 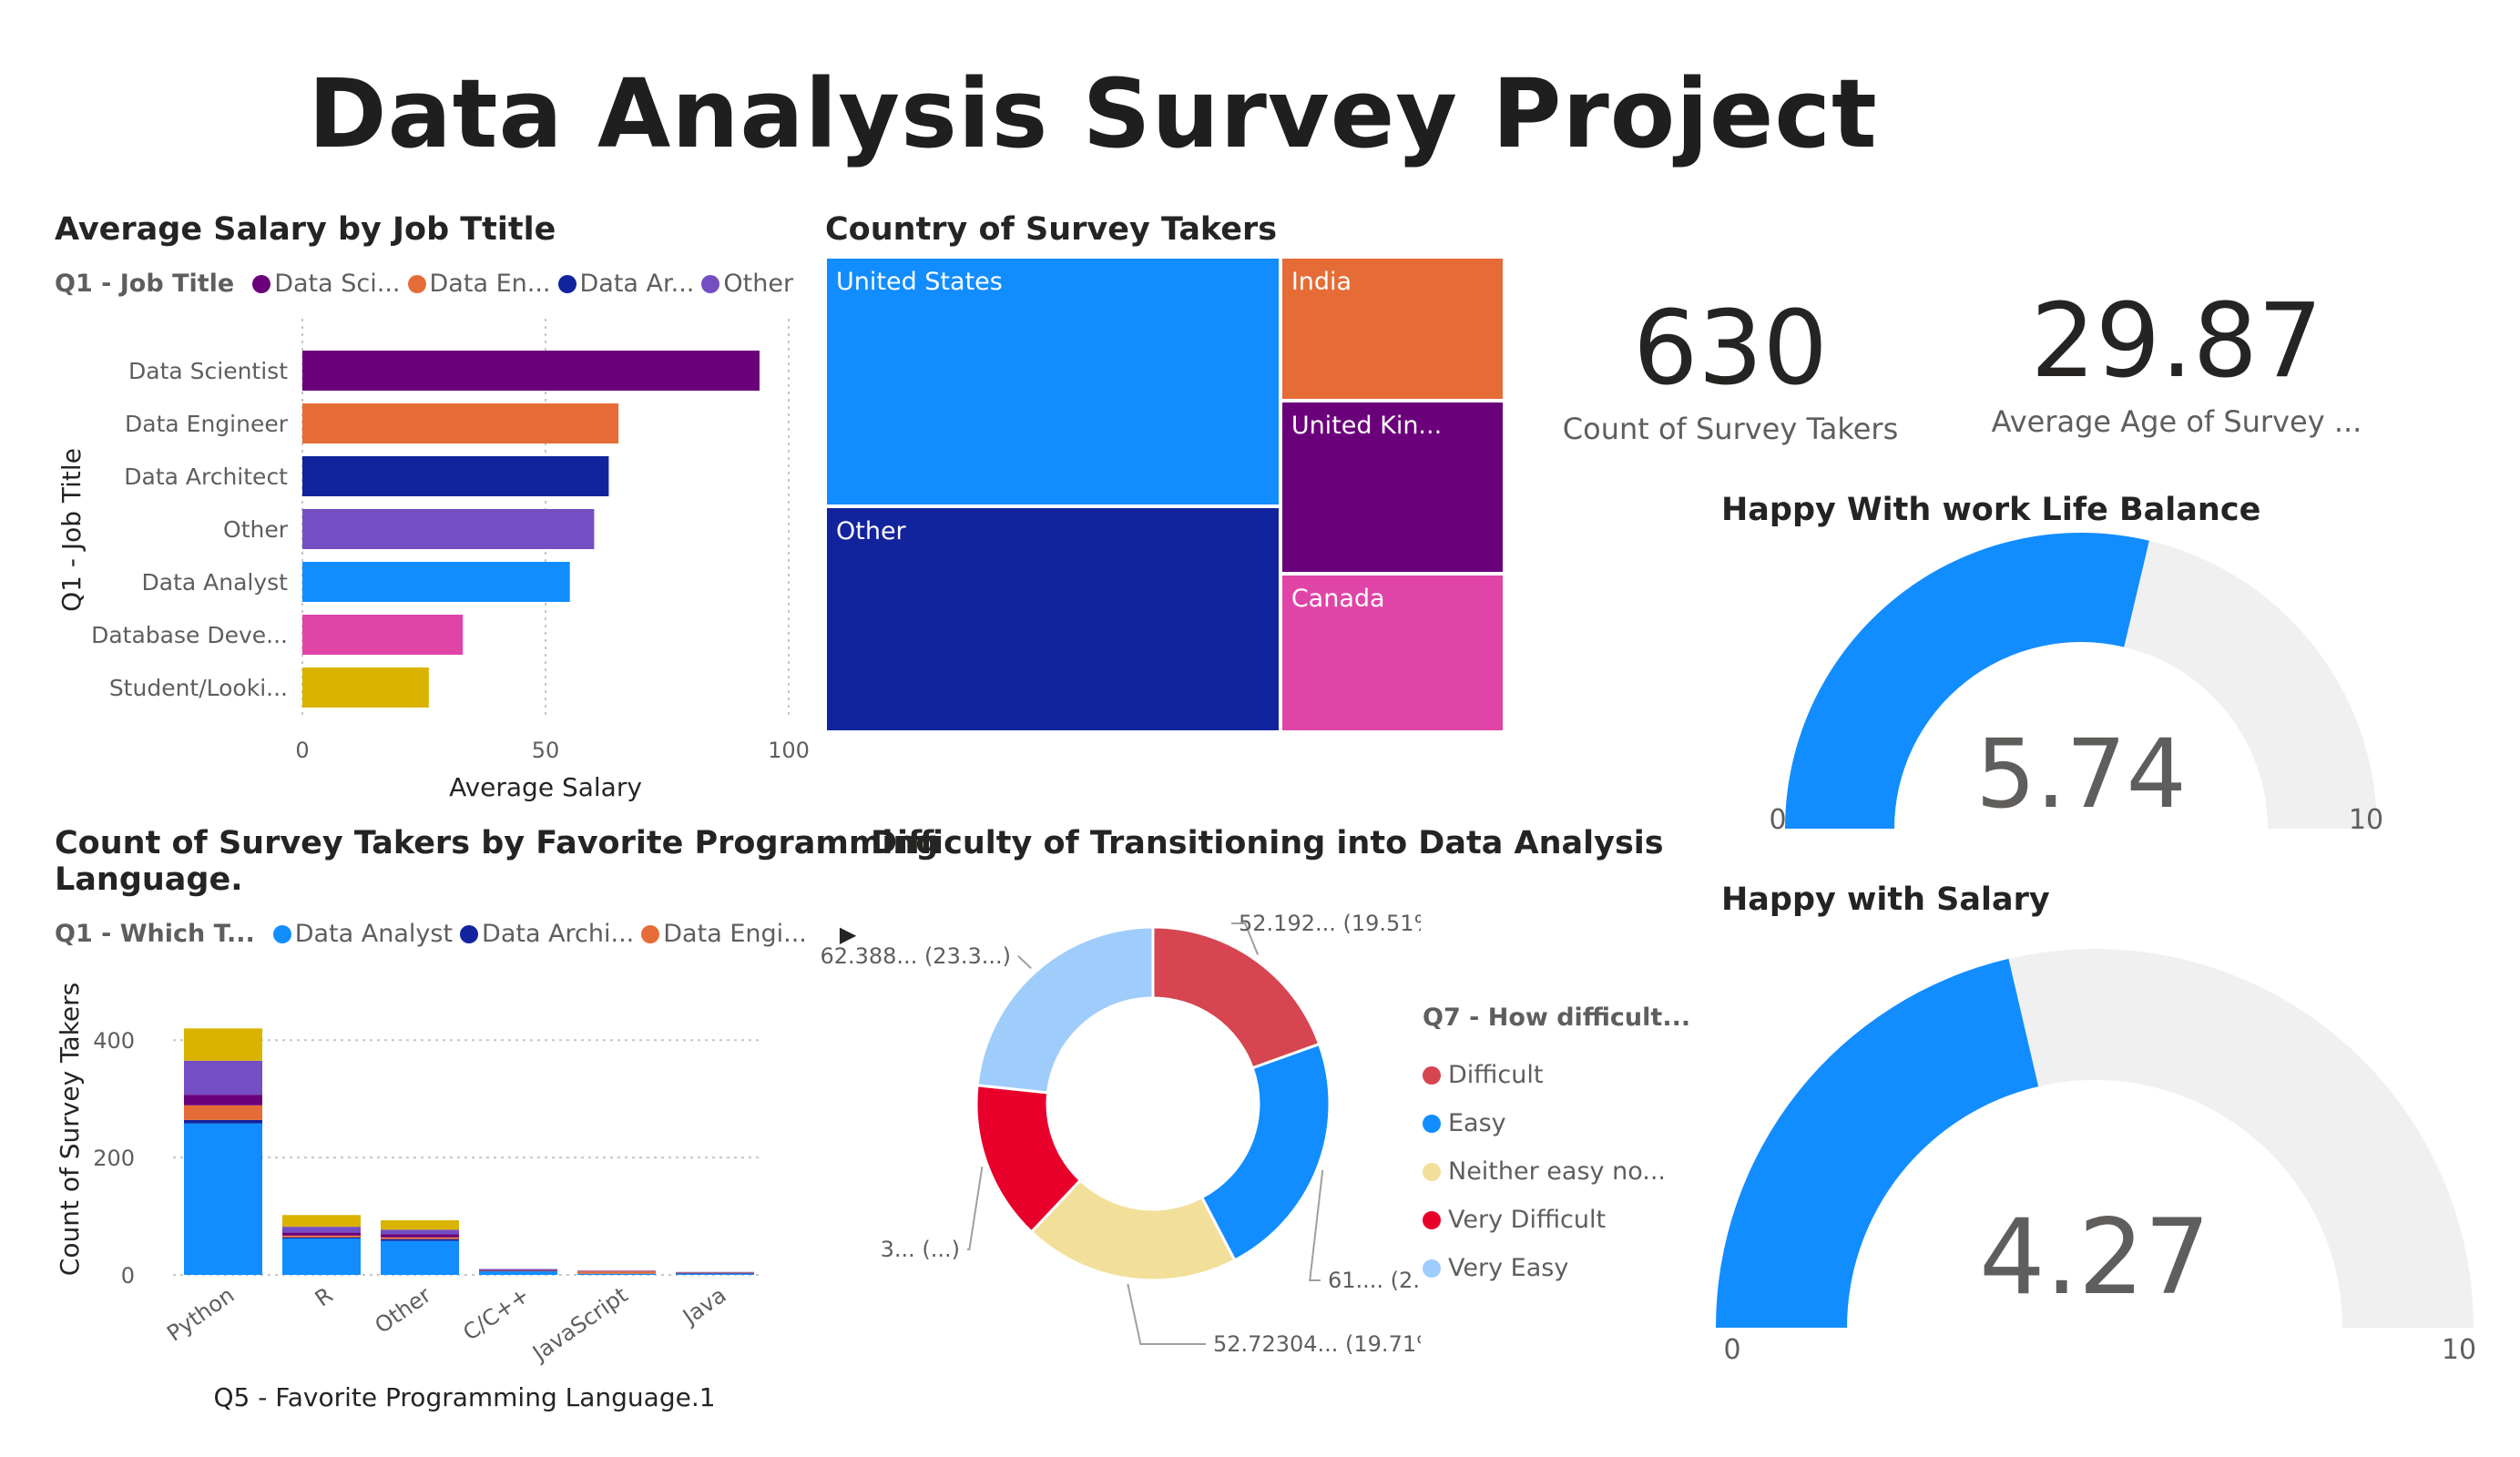 I want to click on salary-chart-title: Average Salary by Job Ttitle, so click(x=305, y=230).